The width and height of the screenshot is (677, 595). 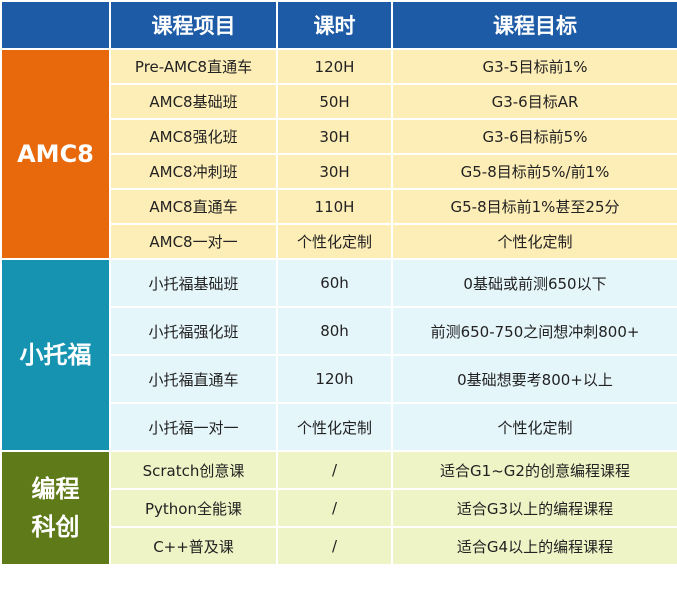 I want to click on course-name: AMC8一对一, so click(x=193, y=241).